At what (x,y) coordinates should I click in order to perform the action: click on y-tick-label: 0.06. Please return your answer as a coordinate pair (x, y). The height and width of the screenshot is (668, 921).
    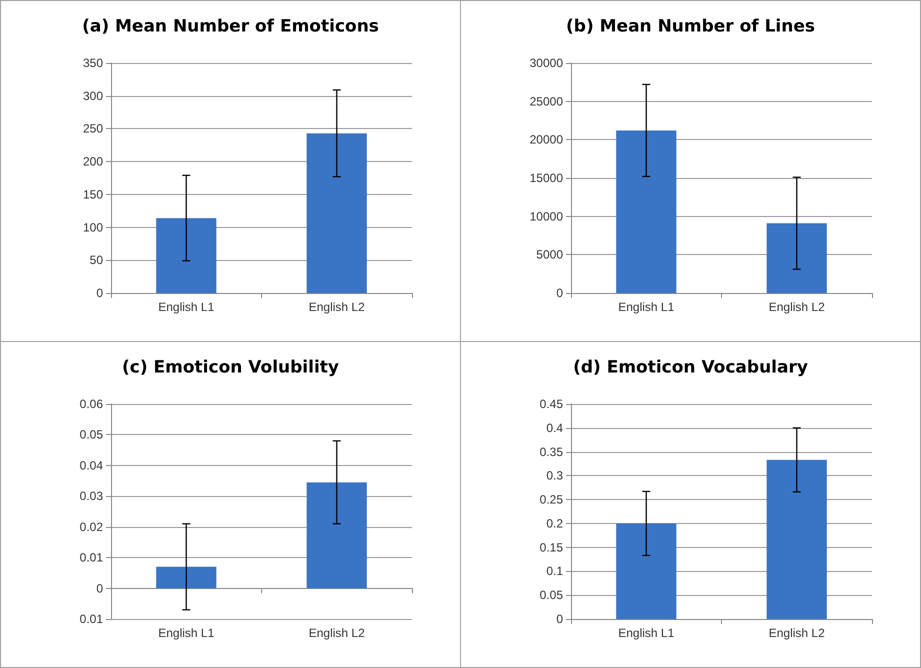
    Looking at the image, I should click on (92, 404).